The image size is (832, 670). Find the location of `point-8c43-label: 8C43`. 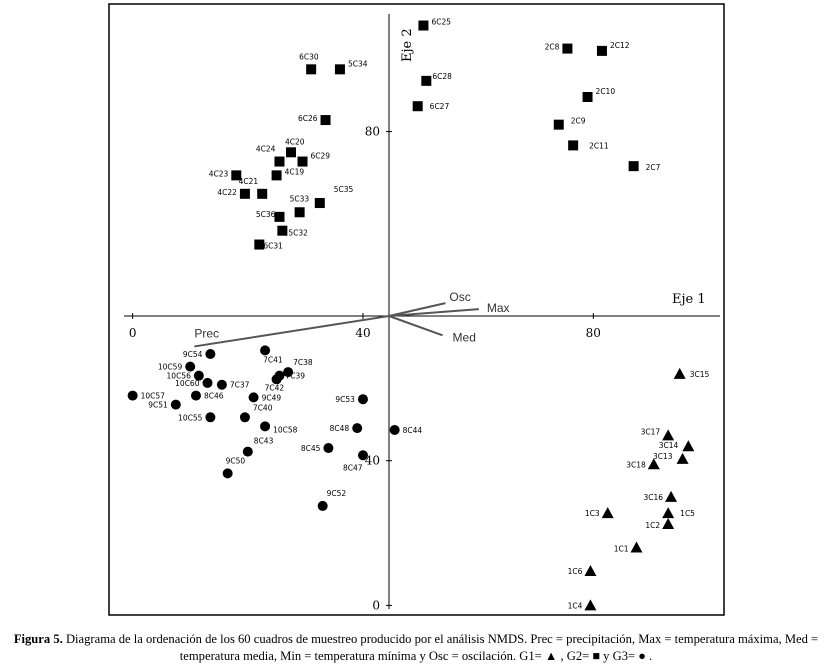

point-8c43-label: 8C43 is located at coordinates (264, 441).